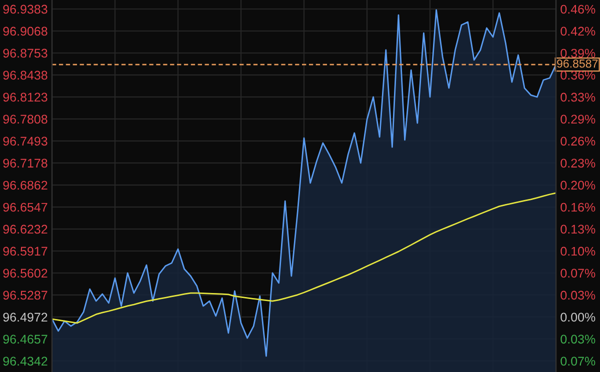  Describe the element at coordinates (25, 317) in the screenshot. I see `y-tick-label: 96.4972` at that location.